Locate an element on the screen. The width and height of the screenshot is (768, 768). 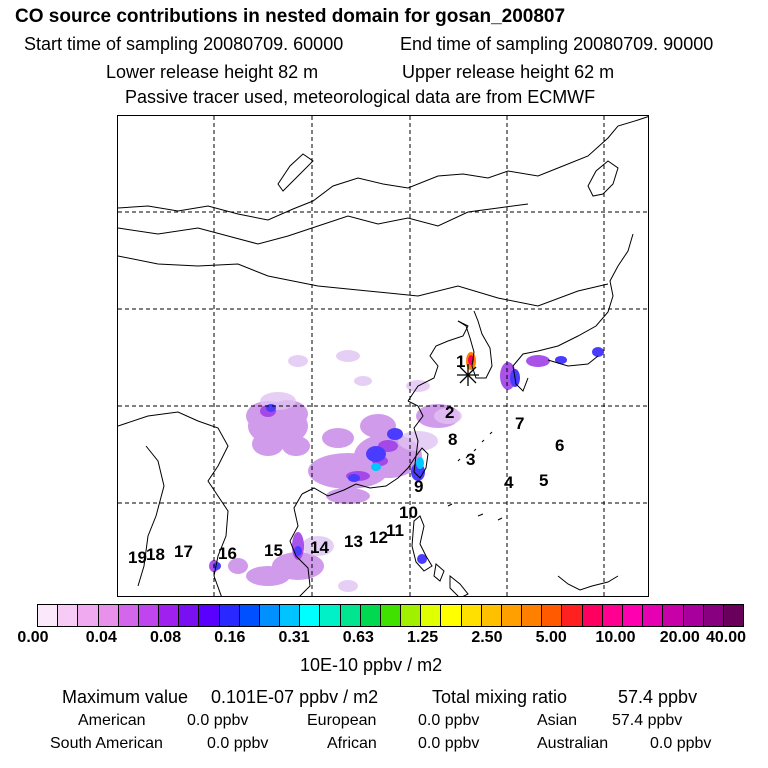
south-american-value: 0.0 ppbv is located at coordinates (238, 743).